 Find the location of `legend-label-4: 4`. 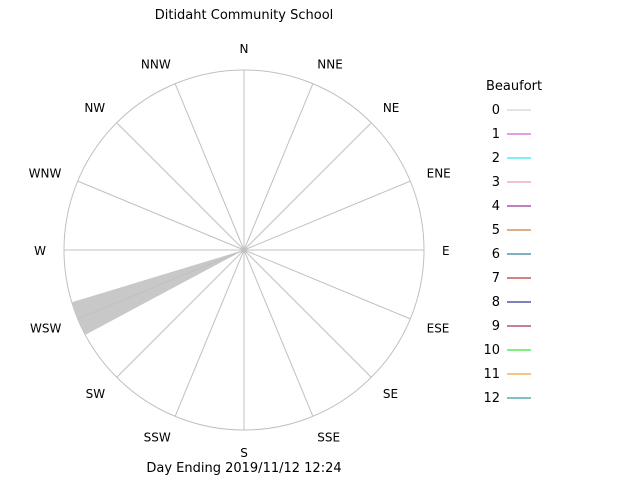

legend-label-4: 4 is located at coordinates (496, 206).